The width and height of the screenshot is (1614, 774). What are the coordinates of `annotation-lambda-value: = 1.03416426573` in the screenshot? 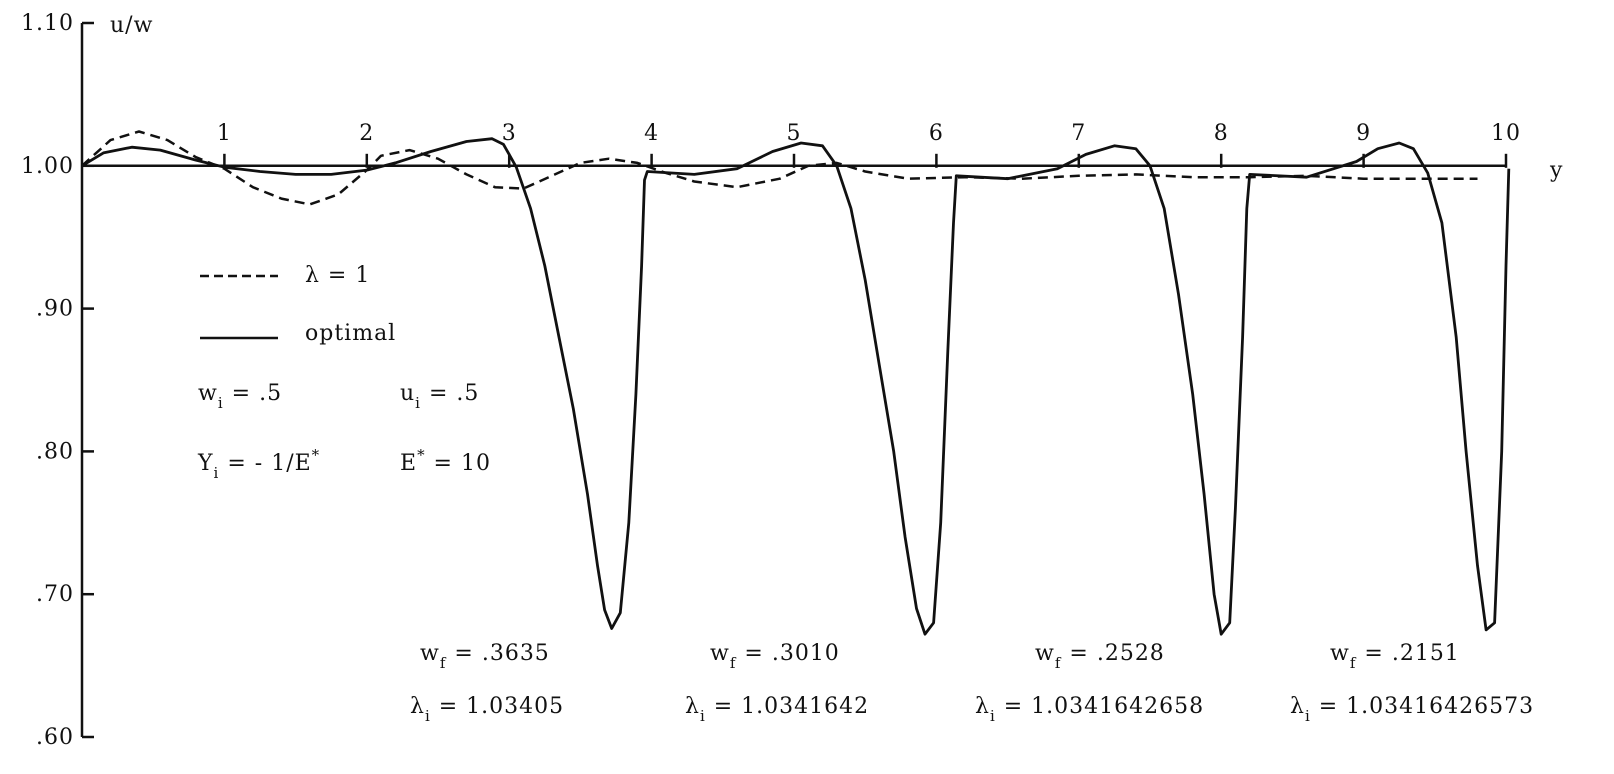 It's located at (1422, 706).